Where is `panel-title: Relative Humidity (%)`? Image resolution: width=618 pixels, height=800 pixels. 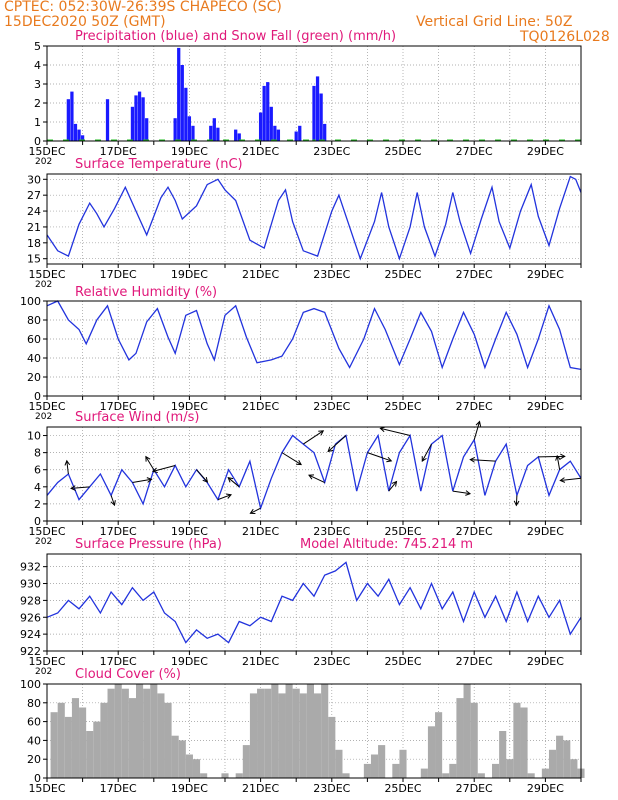
panel-title: Relative Humidity (%) is located at coordinates (146, 292).